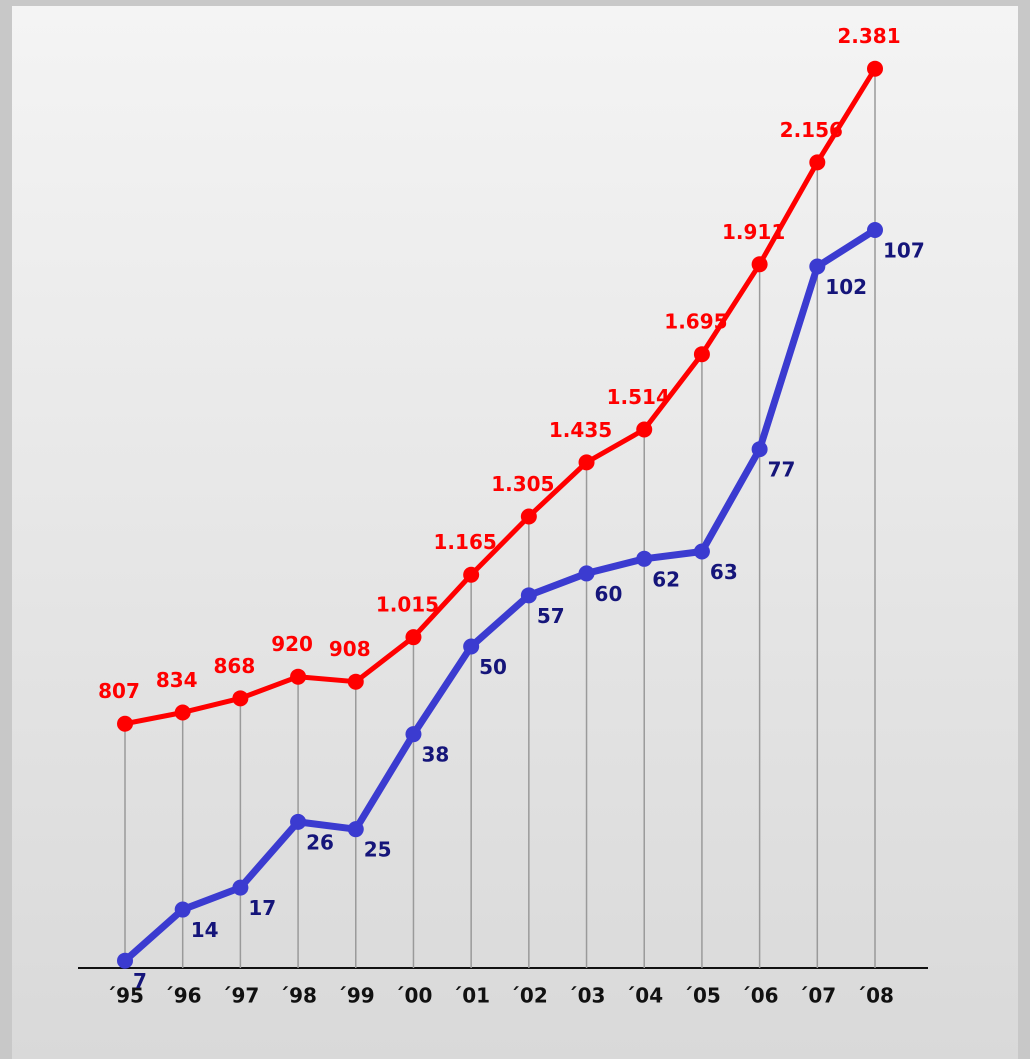  Describe the element at coordinates (551, 616) in the screenshot. I see `data-label: 57` at that location.